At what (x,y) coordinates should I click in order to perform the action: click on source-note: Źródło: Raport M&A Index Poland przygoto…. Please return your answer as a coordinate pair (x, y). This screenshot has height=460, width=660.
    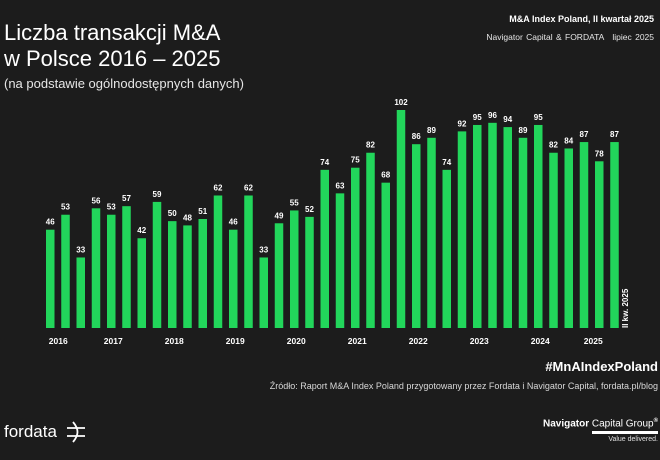
    Looking at the image, I should click on (463, 386).